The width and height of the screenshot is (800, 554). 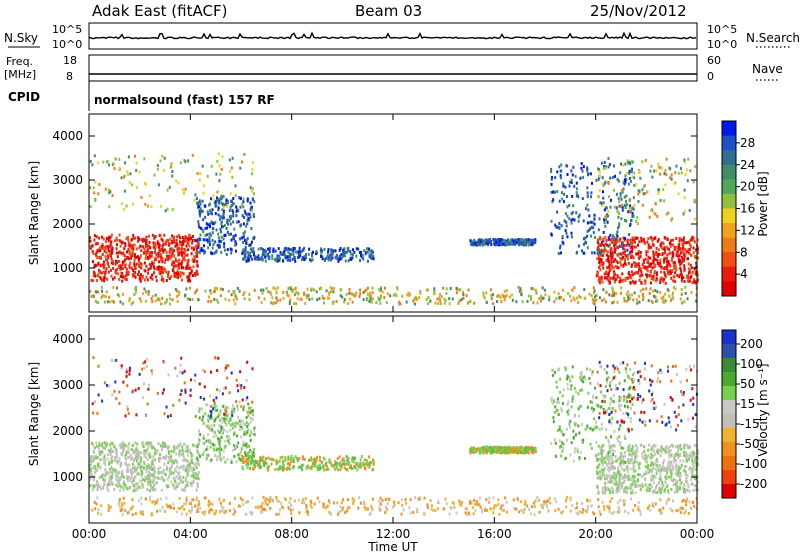 I want to click on colorbar-segment, so click(x=729, y=216).